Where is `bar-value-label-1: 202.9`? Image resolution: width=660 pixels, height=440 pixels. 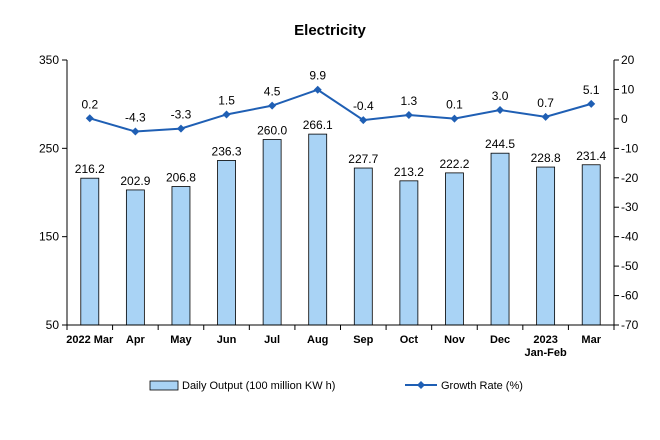
bar-value-label-1: 202.9 is located at coordinates (135, 181).